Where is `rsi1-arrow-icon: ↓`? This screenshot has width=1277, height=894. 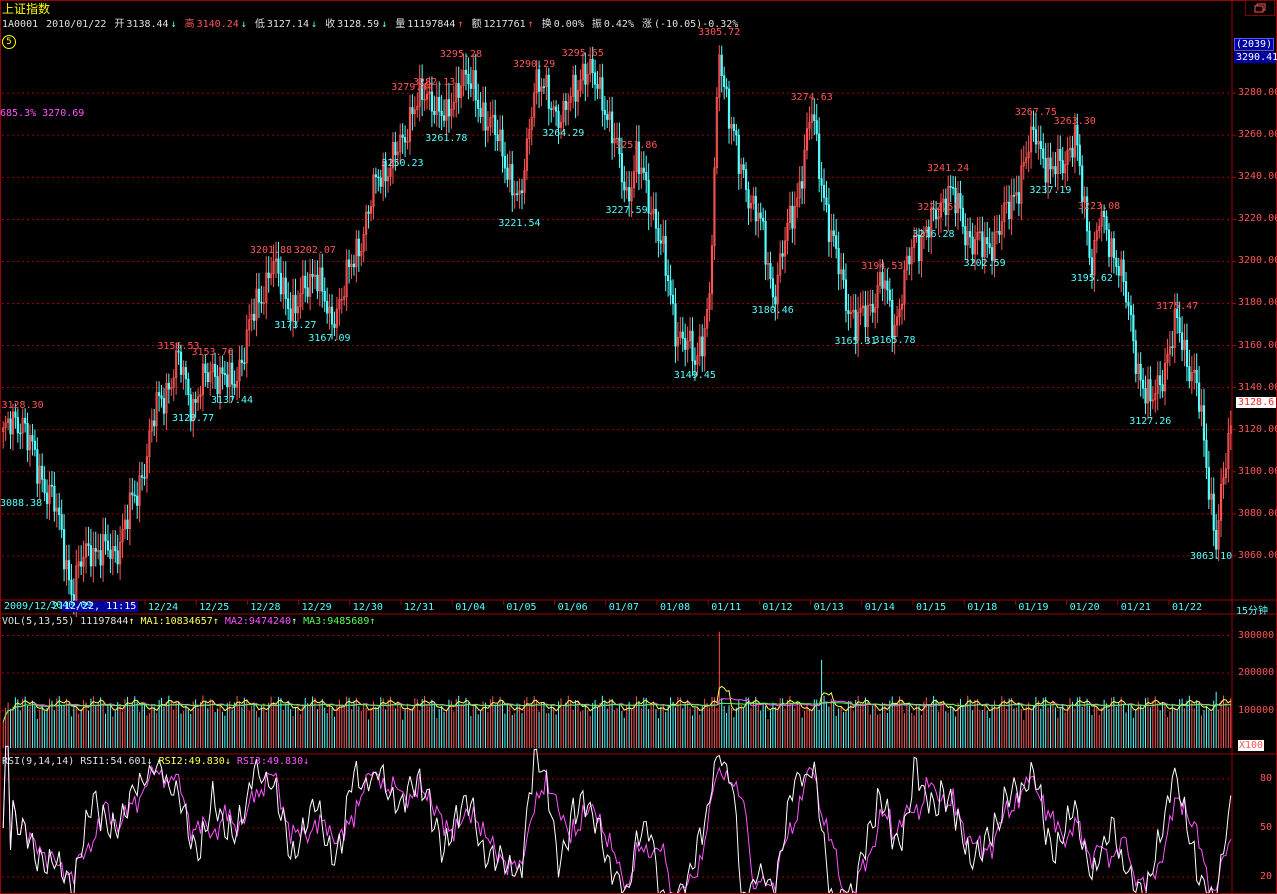 rsi1-arrow-icon: ↓ is located at coordinates (149, 761).